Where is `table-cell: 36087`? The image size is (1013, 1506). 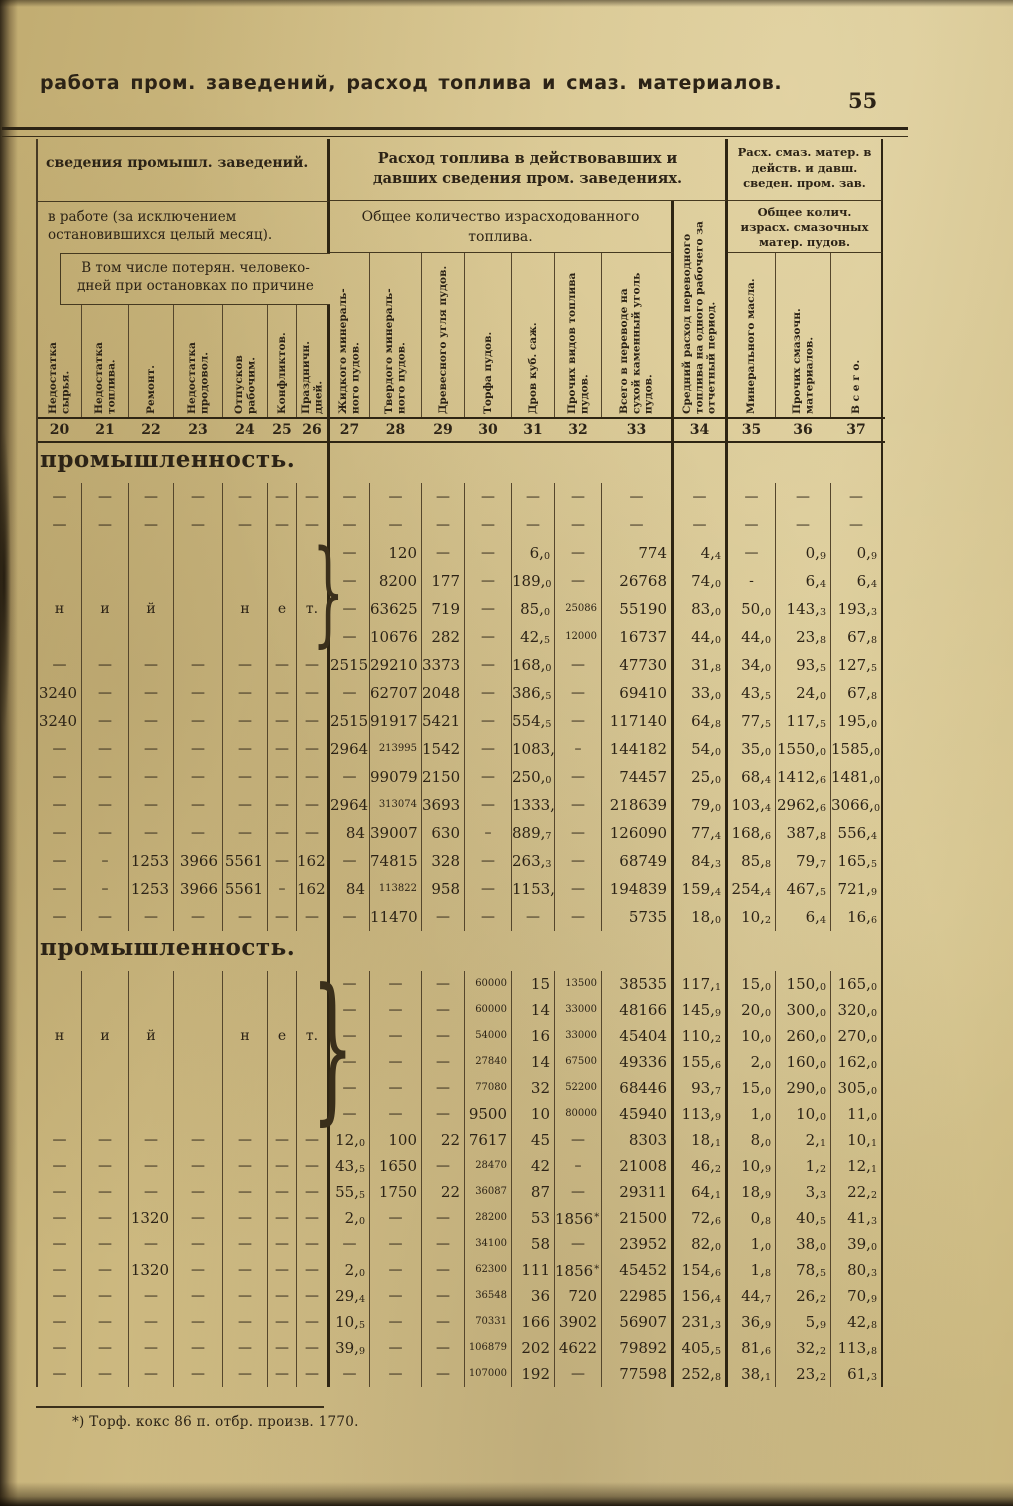
table-cell: 36087 is located at coordinates (488, 1192).